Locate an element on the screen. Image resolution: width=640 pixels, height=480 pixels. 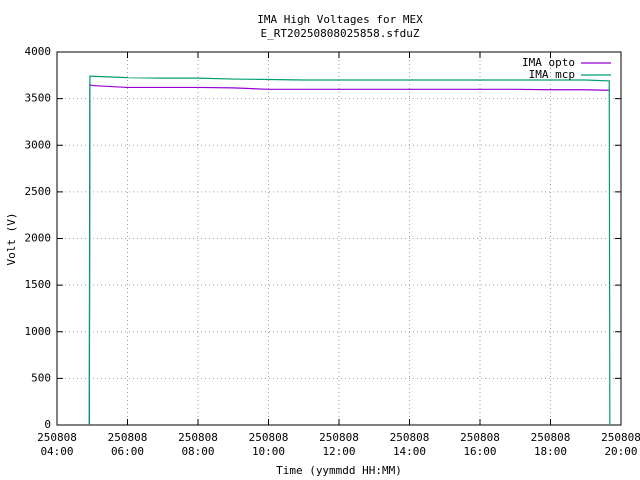
x-tick-label: 250808 18:00 is located at coordinates (551, 444).